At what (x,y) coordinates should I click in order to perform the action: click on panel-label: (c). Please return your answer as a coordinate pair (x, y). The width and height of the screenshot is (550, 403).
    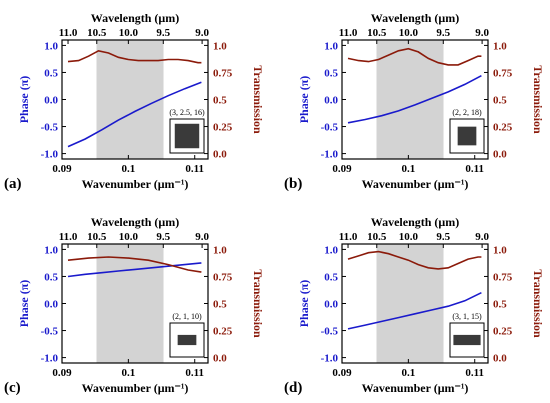
    Looking at the image, I should click on (12, 388).